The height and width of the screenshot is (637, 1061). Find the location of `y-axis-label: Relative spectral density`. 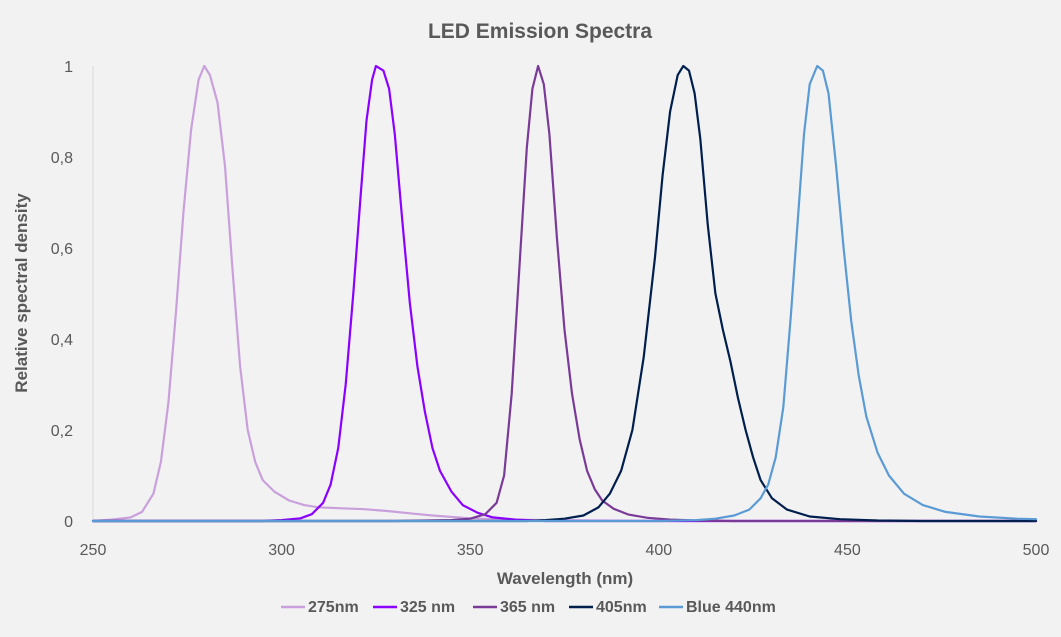

y-axis-label: Relative spectral density is located at coordinates (21, 293).